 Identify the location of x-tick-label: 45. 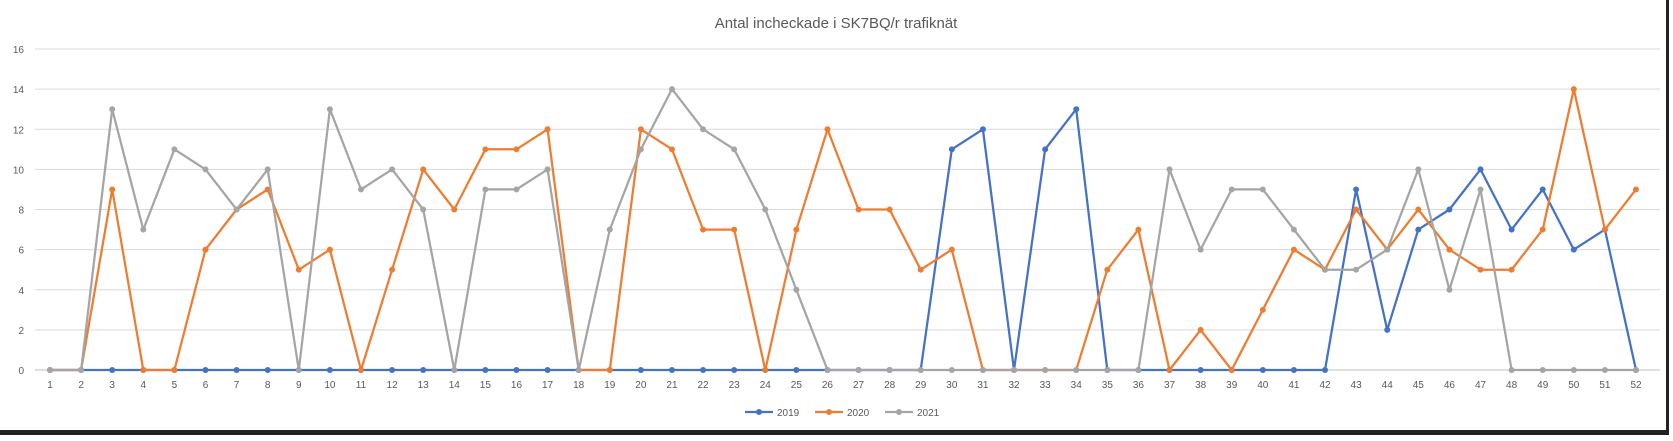
(1419, 385).